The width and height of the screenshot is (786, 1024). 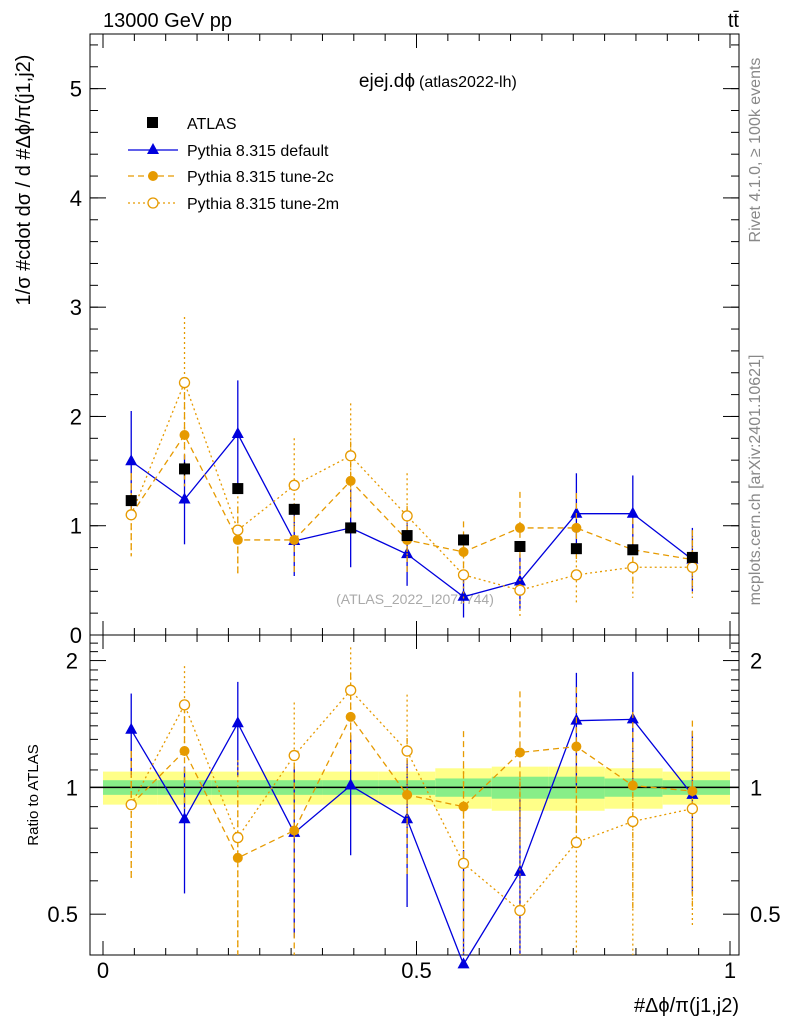 I want to click on main-ytick-label: 3, so click(x=76, y=307).